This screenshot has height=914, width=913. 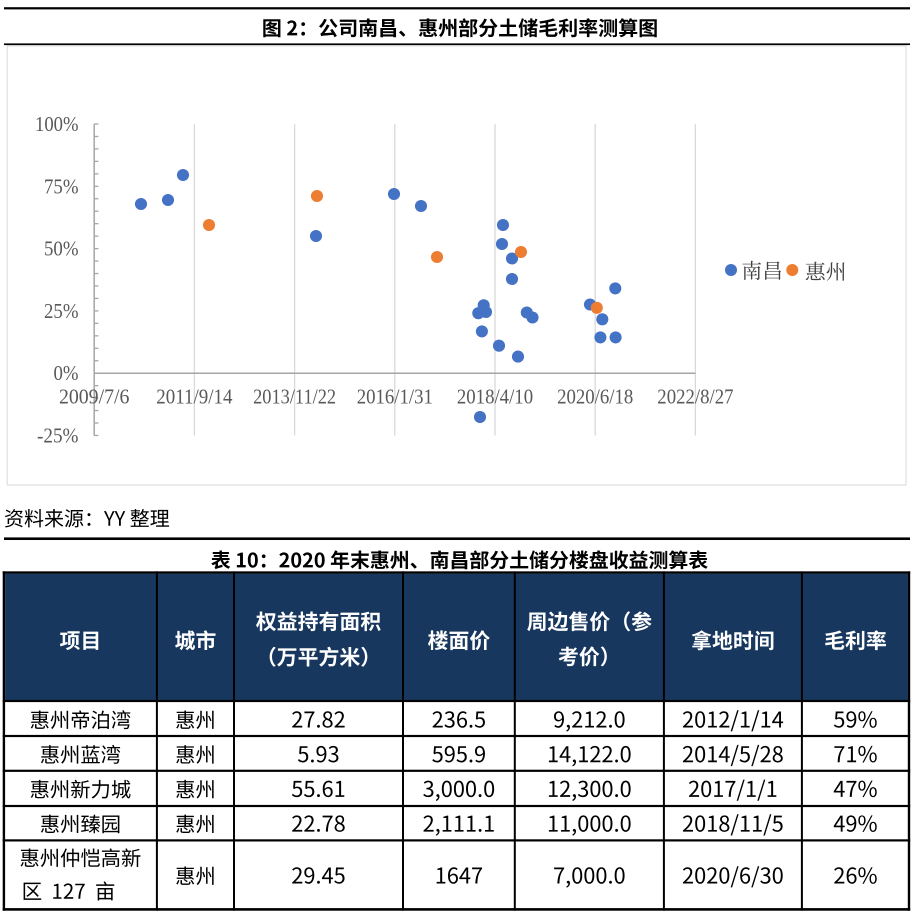 I want to click on svg-text: 25%, so click(x=61, y=311).